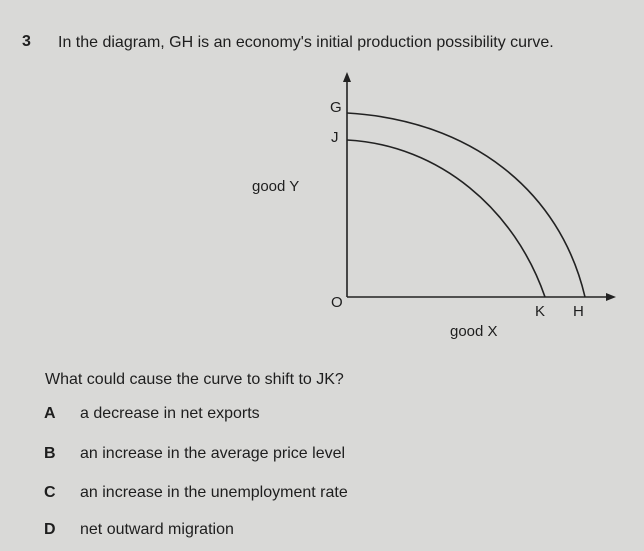 This screenshot has width=644, height=551. What do you see at coordinates (50, 413) in the screenshot?
I see `option-letter: A` at bounding box center [50, 413].